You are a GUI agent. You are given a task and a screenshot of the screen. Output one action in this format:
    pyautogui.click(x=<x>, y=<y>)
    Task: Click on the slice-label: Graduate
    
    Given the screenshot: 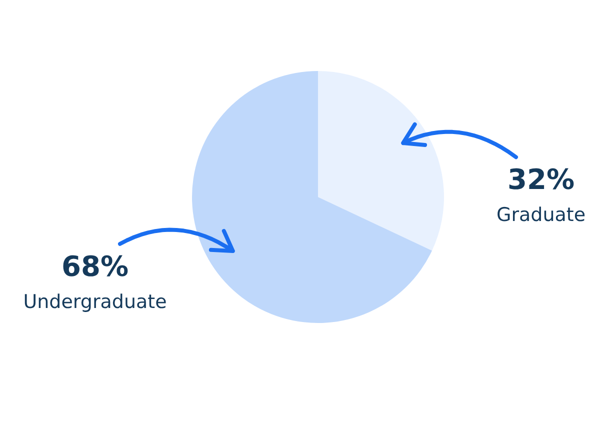 What is the action you would take?
    pyautogui.click(x=541, y=215)
    